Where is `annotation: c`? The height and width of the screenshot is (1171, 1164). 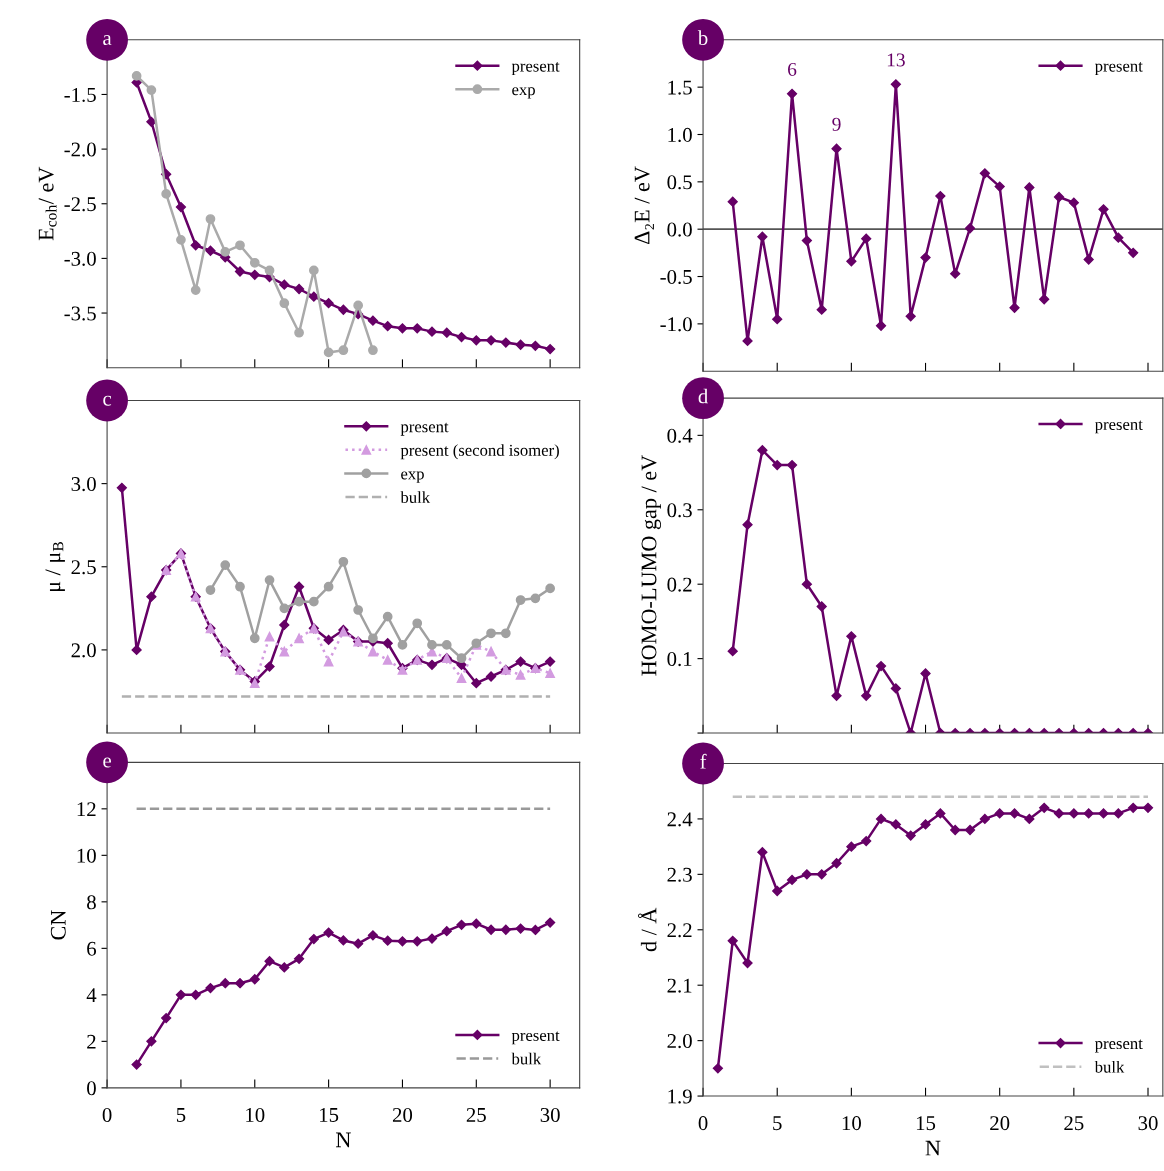
annotation: c is located at coordinates (107, 400).